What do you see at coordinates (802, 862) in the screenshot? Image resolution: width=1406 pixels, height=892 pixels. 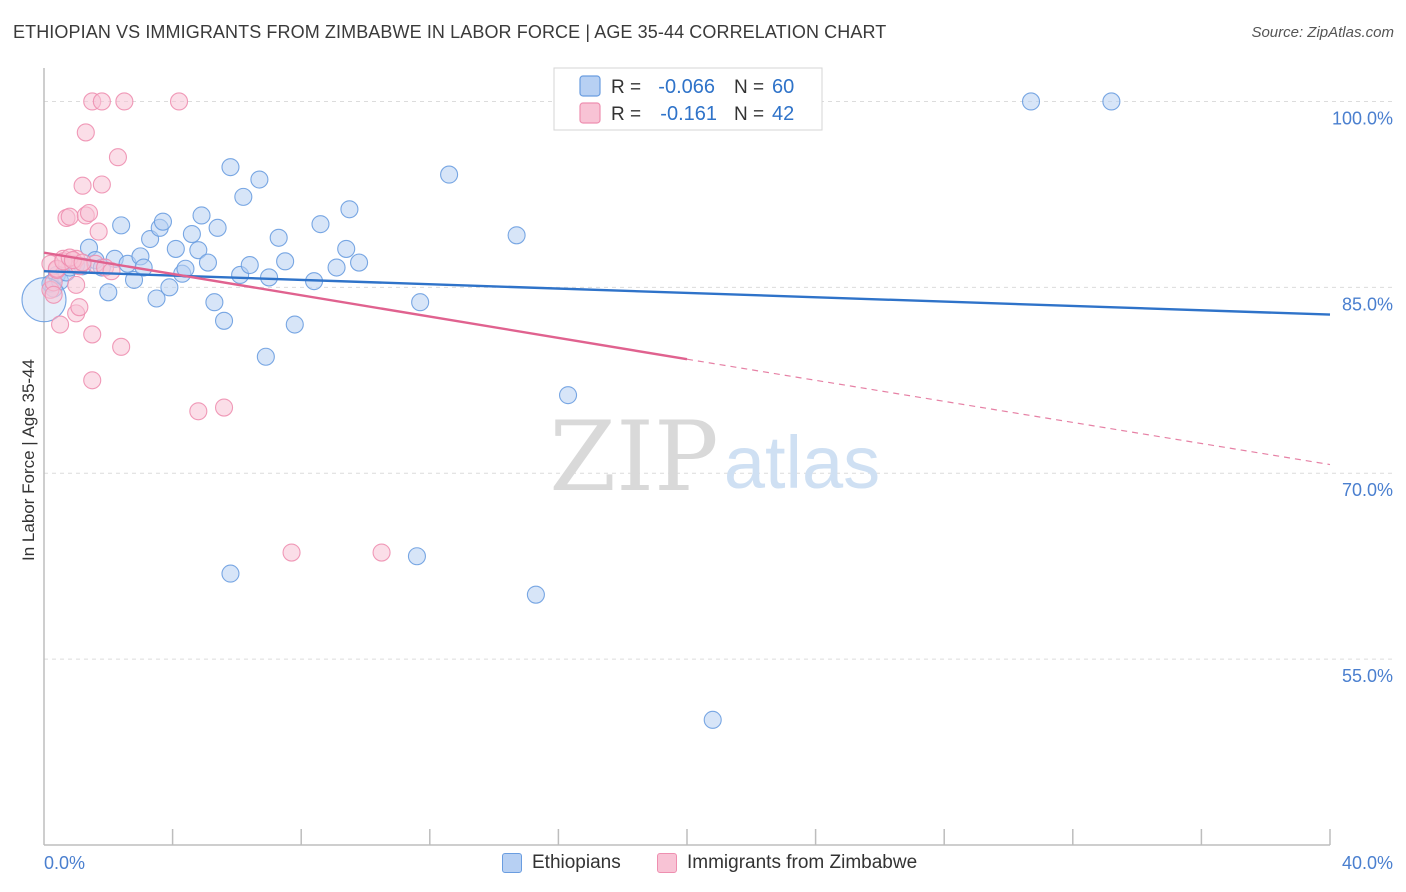 I see `legend-label-zimbabwe: Immigrants from Zimbabwe` at bounding box center [802, 862].